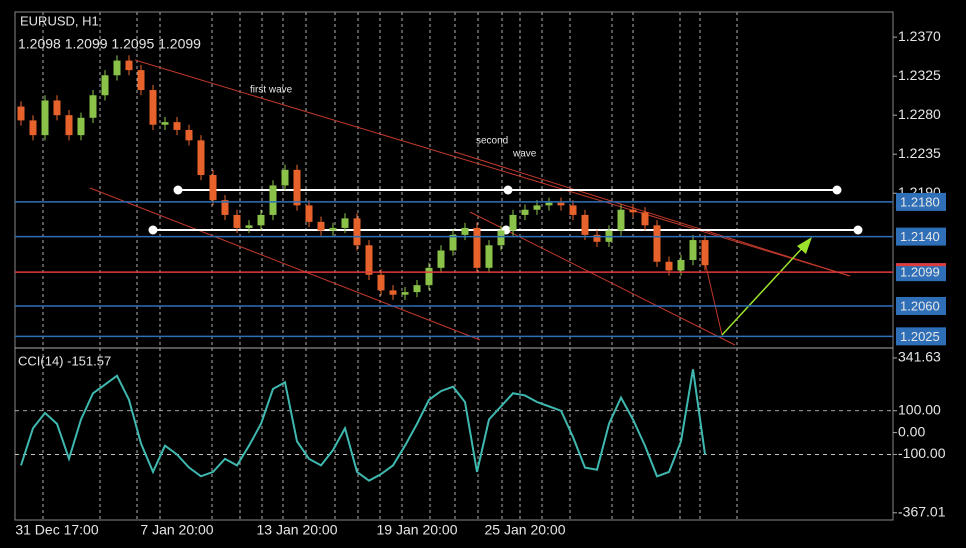 Image resolution: width=966 pixels, height=548 pixels. What do you see at coordinates (921, 265) in the screenshot?
I see `level-label-top` at bounding box center [921, 265].